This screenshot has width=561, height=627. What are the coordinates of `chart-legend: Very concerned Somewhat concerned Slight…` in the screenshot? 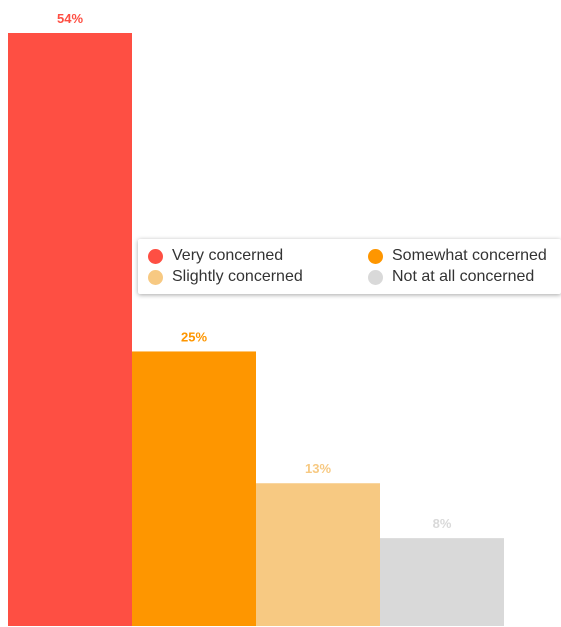 It's located at (349, 266).